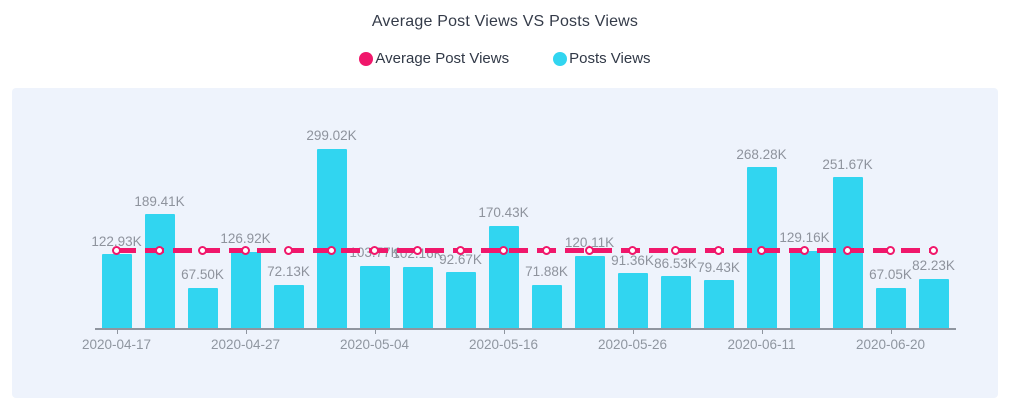 This screenshot has width=1010, height=400. Describe the element at coordinates (159, 201) in the screenshot. I see `bar-value-label: 189.41K` at that location.